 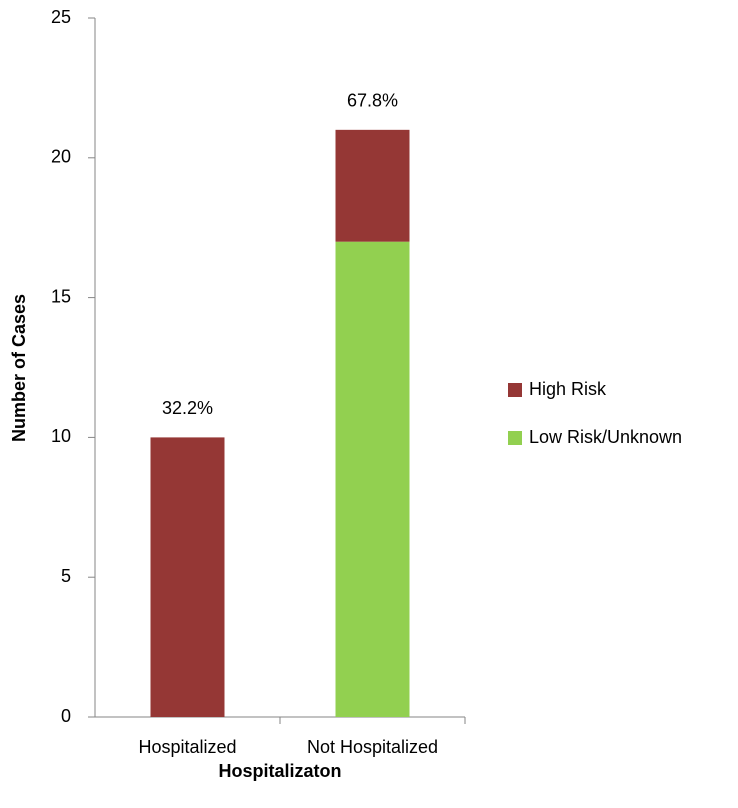 I want to click on legend-label: High Risk, so click(x=568, y=389).